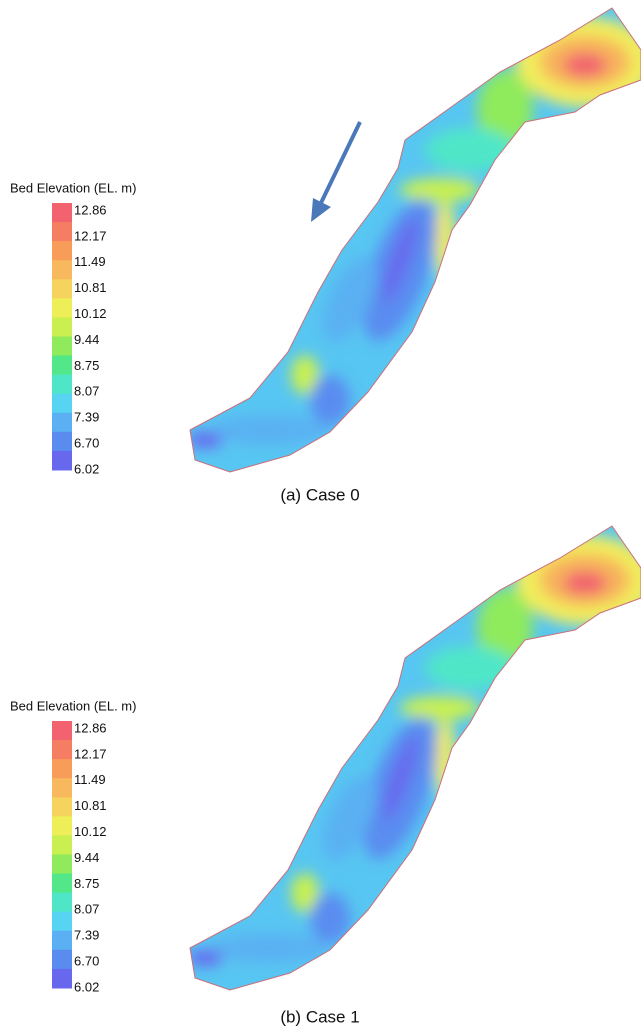  Describe the element at coordinates (319, 1016) in the screenshot. I see `caption: (b) Case 1` at that location.